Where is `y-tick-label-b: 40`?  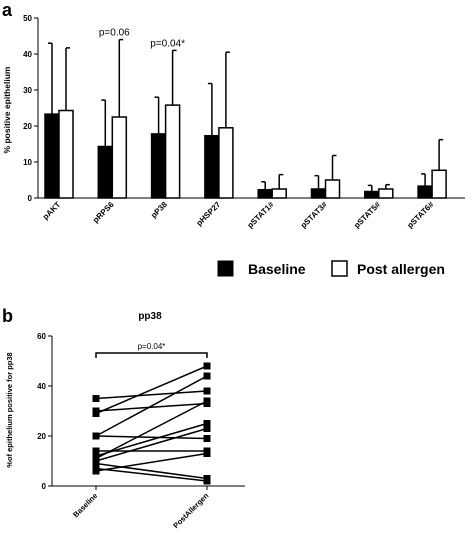 y-tick-label-b: 40 is located at coordinates (41, 386).